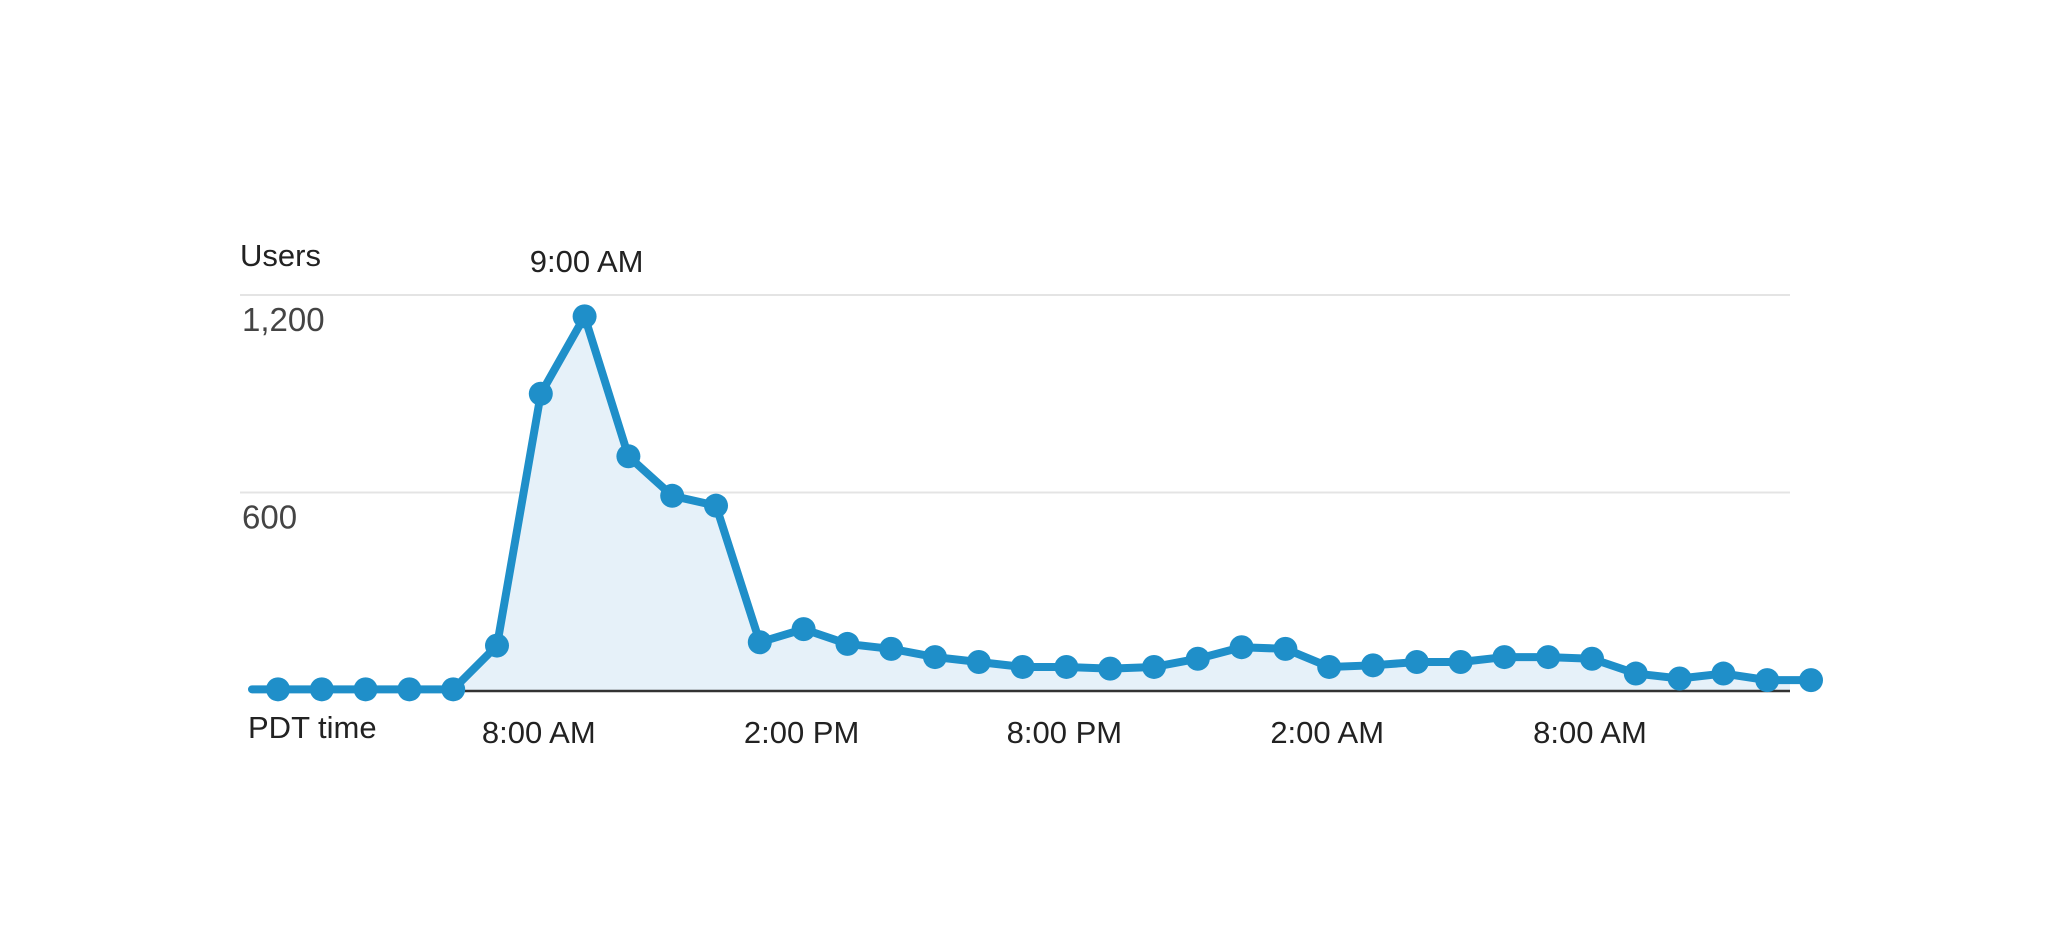 This screenshot has width=2054, height=952. Describe the element at coordinates (312, 727) in the screenshot. I see `x-axis-title: PDT time` at that location.